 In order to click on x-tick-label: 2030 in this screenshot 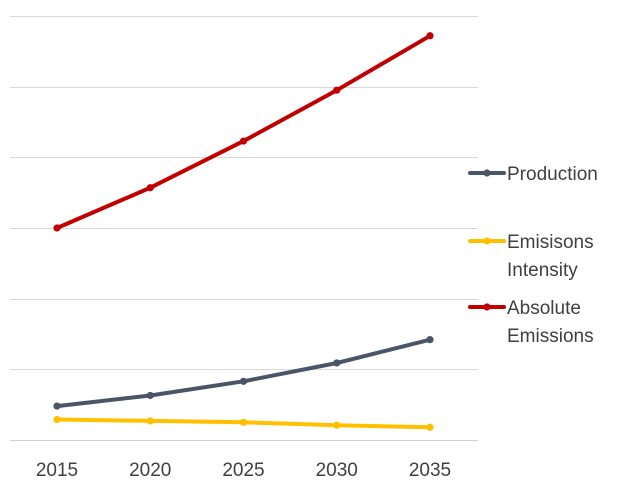, I will do `click(337, 470)`.